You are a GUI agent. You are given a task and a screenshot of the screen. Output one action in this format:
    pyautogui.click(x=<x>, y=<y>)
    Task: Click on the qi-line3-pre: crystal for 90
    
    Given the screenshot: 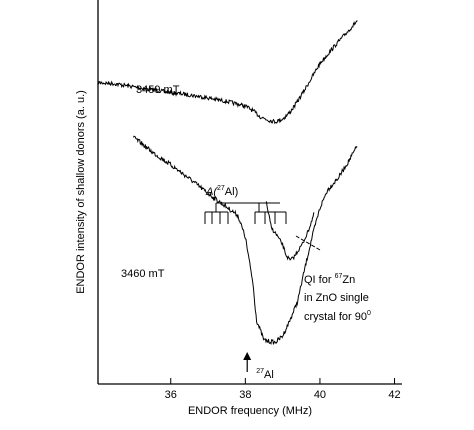 What is the action you would take?
    pyautogui.click(x=335, y=317)
    